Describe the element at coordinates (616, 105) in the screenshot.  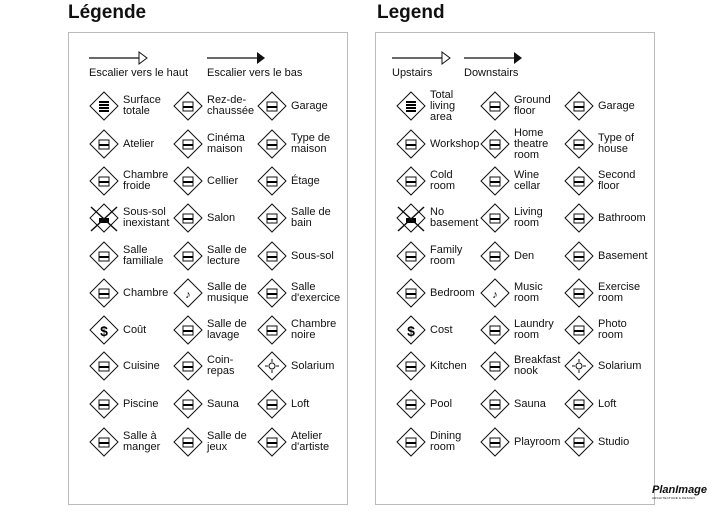
I see `legend-item-label: Garage` at that location.